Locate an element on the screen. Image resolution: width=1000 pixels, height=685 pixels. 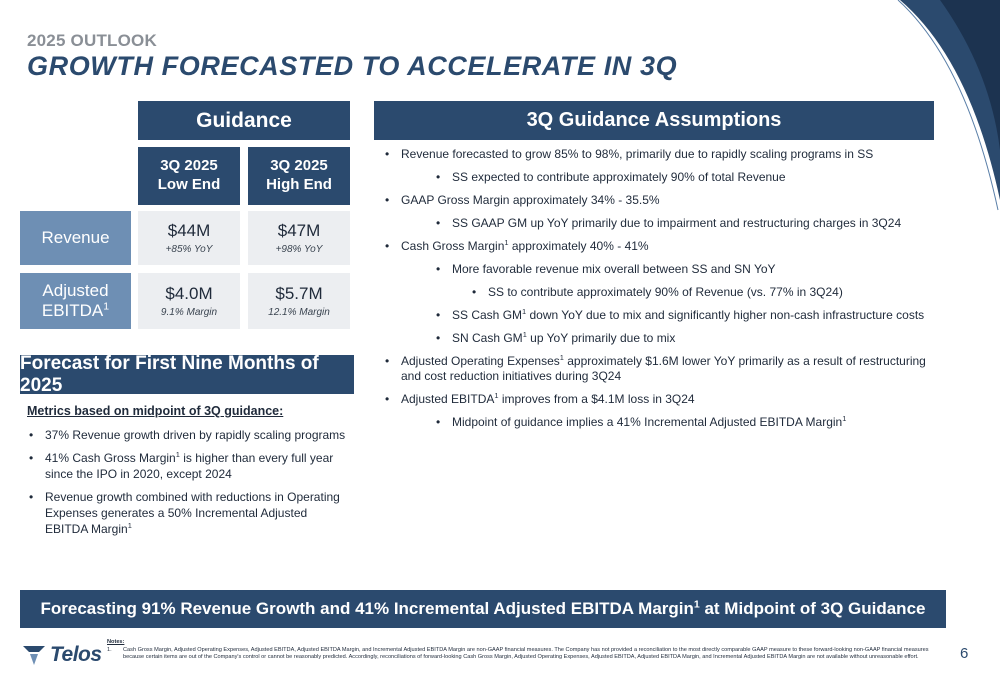
row-label-adjusted-ebitda: Adjusted EBITDA1 is located at coordinates (75, 301).